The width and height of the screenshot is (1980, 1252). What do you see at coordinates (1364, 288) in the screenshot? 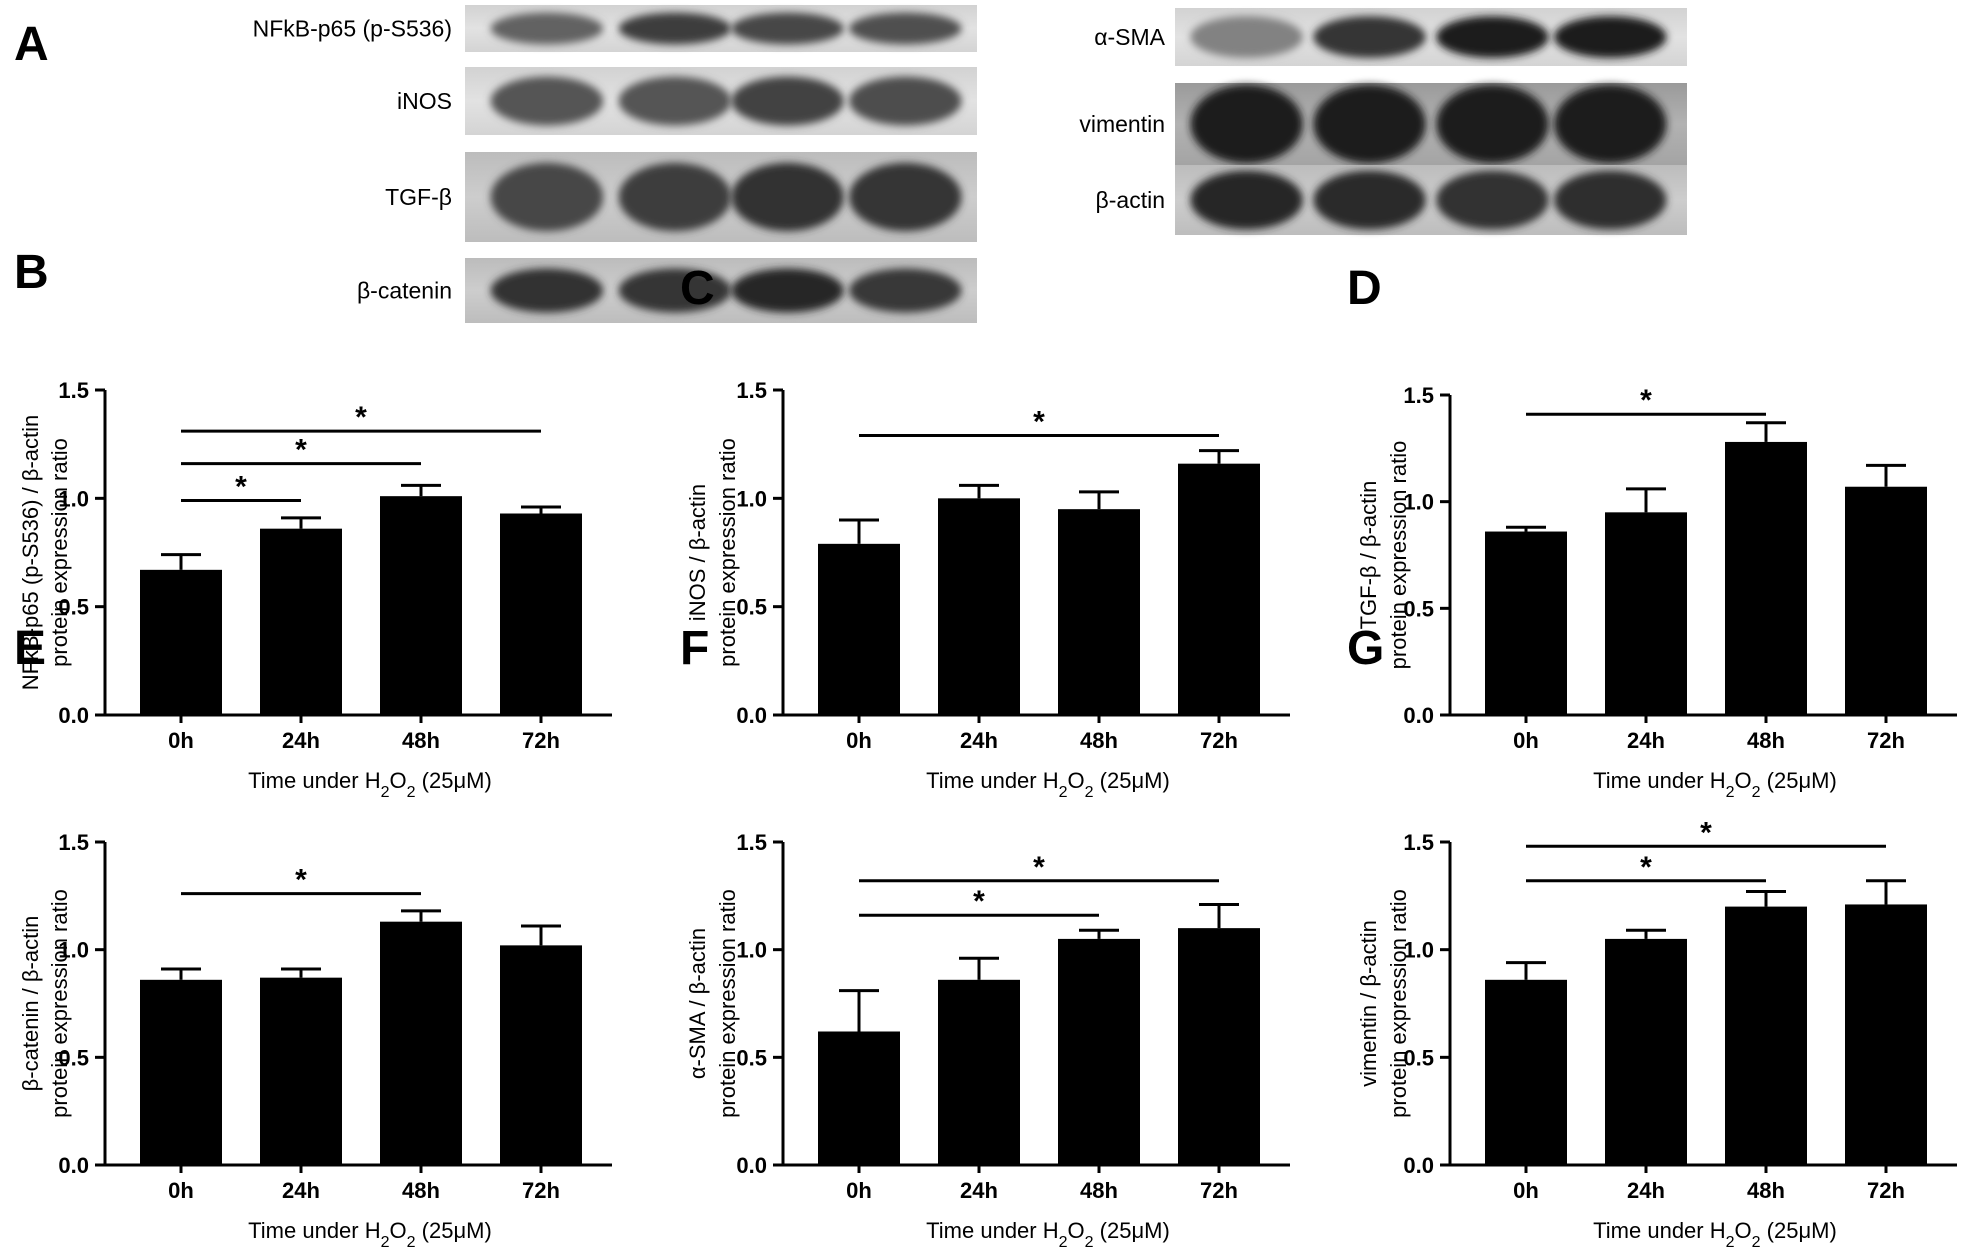
I see `panel-letter-d: D` at bounding box center [1364, 288].